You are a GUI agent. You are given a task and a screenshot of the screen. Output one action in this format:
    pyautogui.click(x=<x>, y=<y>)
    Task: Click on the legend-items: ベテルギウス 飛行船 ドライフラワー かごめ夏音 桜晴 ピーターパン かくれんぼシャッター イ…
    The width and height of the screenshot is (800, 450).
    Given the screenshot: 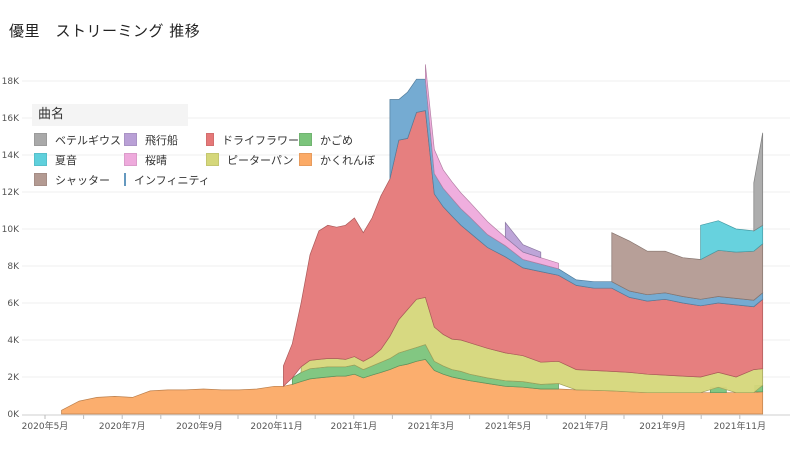 What is the action you would take?
    pyautogui.click(x=204, y=159)
    